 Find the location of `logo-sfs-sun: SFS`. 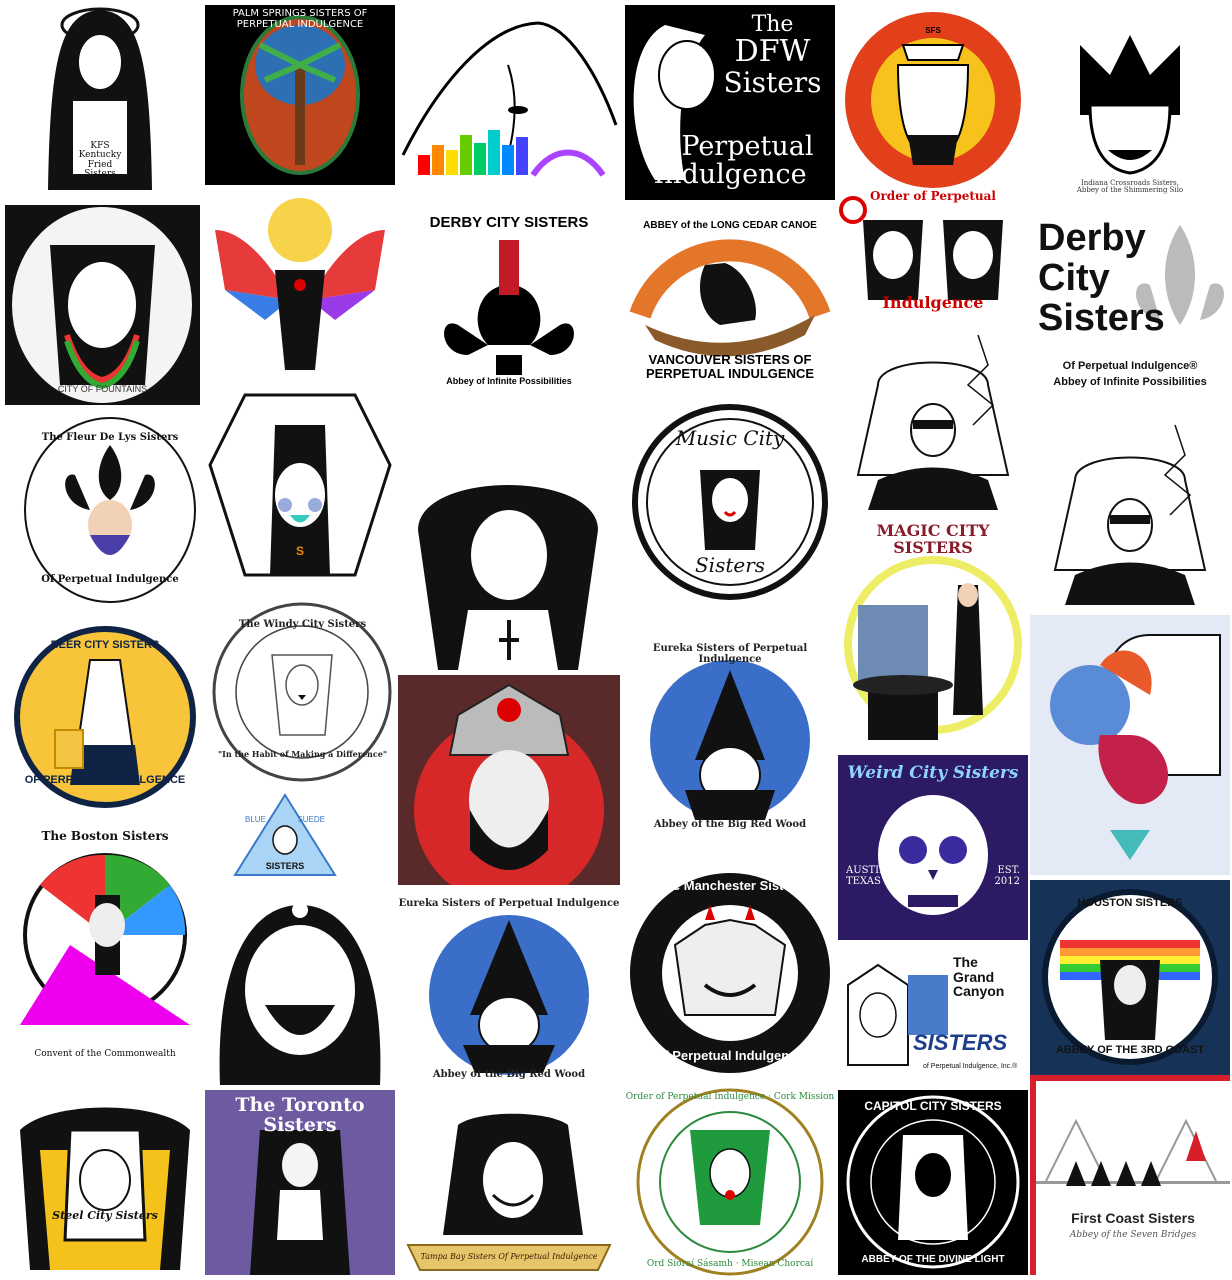

logo-sfs-sun: SFS is located at coordinates (933, 100).